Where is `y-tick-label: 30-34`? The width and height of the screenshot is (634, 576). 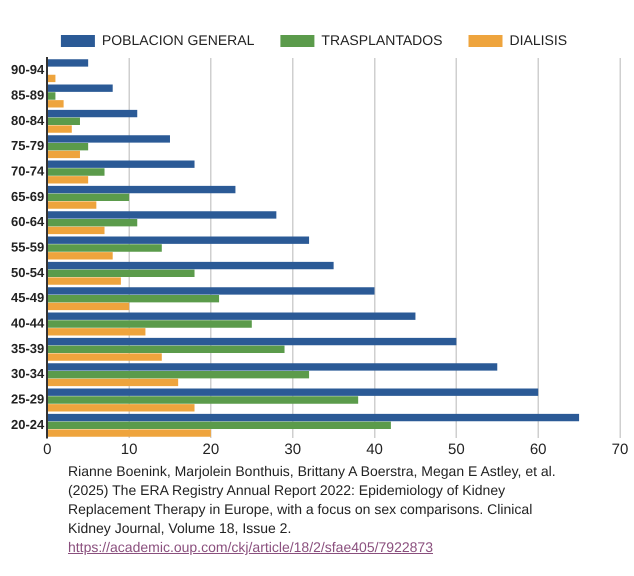 y-tick-label: 30-34 is located at coordinates (28, 374).